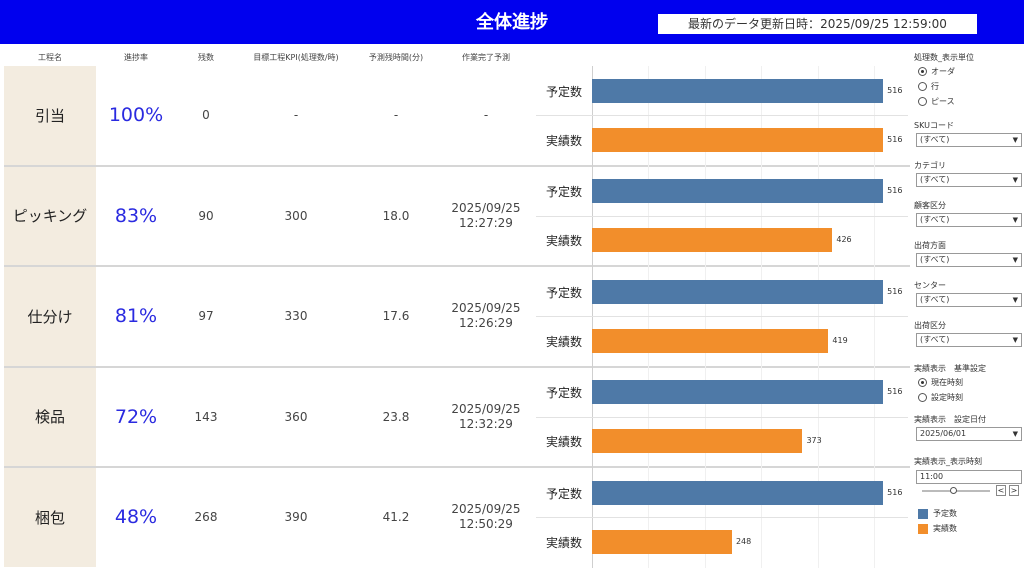 The height and width of the screenshot is (579, 1024). I want to click on col-header-remaining: 残数, so click(206, 57).